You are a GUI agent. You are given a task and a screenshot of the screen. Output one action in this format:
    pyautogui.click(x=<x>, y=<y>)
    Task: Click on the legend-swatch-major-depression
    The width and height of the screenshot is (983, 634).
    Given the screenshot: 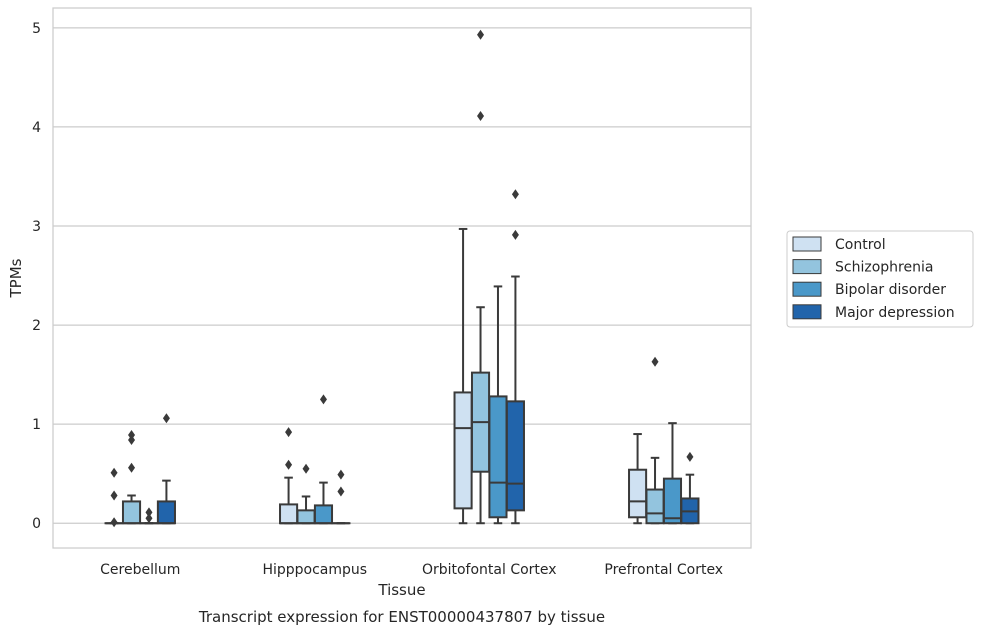 What is the action you would take?
    pyautogui.click(x=807, y=312)
    